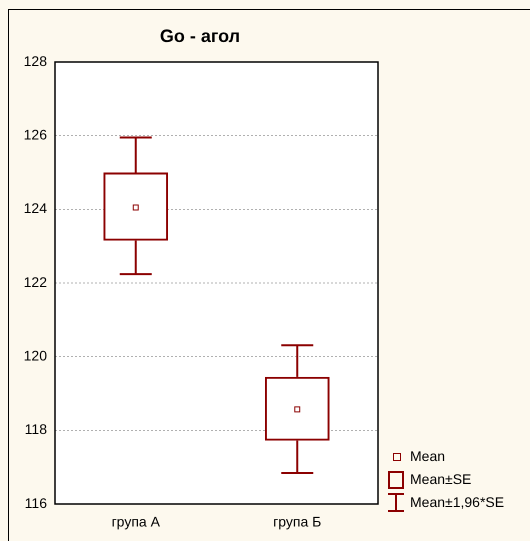 The height and width of the screenshot is (541, 530). I want to click on y-tick-label: 122, so click(36, 282).